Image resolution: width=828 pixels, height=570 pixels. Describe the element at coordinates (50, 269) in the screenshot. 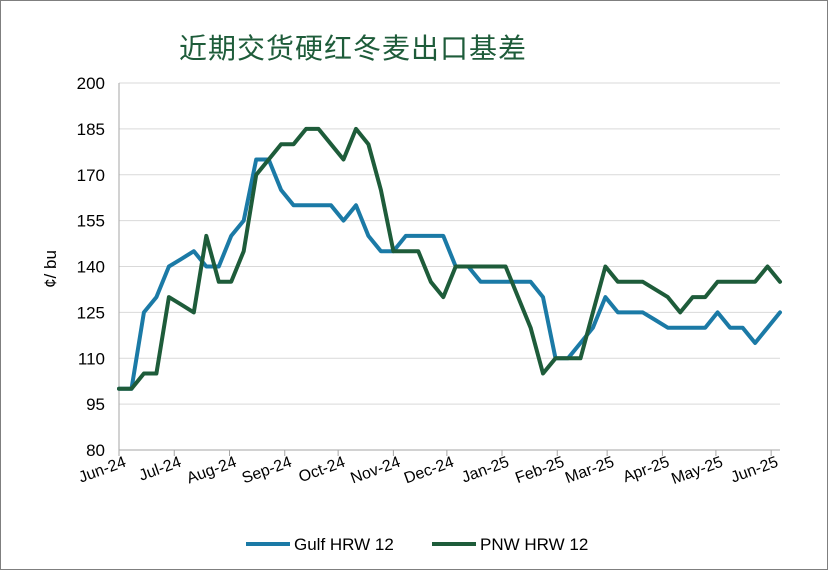

I see `y-axis-label: ¢/ bu` at that location.